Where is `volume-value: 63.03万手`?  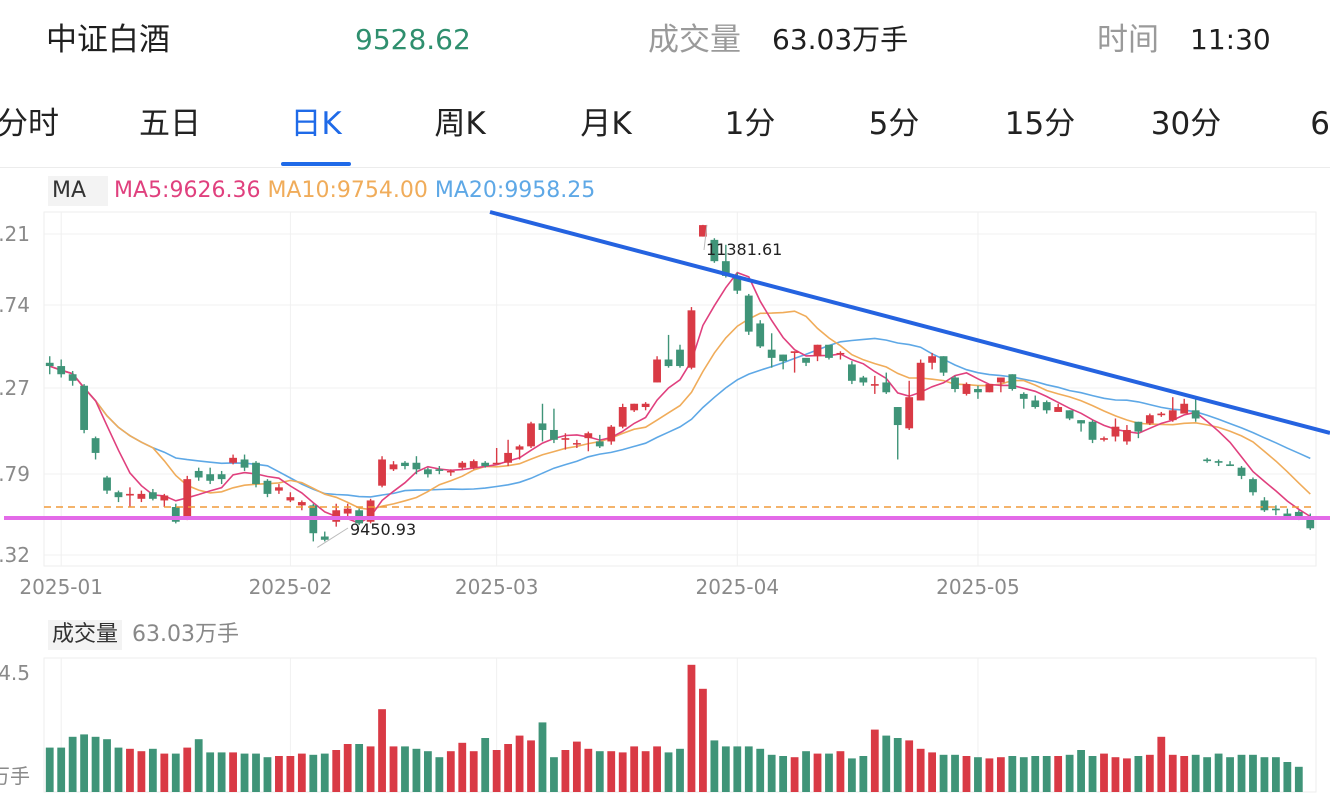
volume-value: 63.03万手 is located at coordinates (840, 39).